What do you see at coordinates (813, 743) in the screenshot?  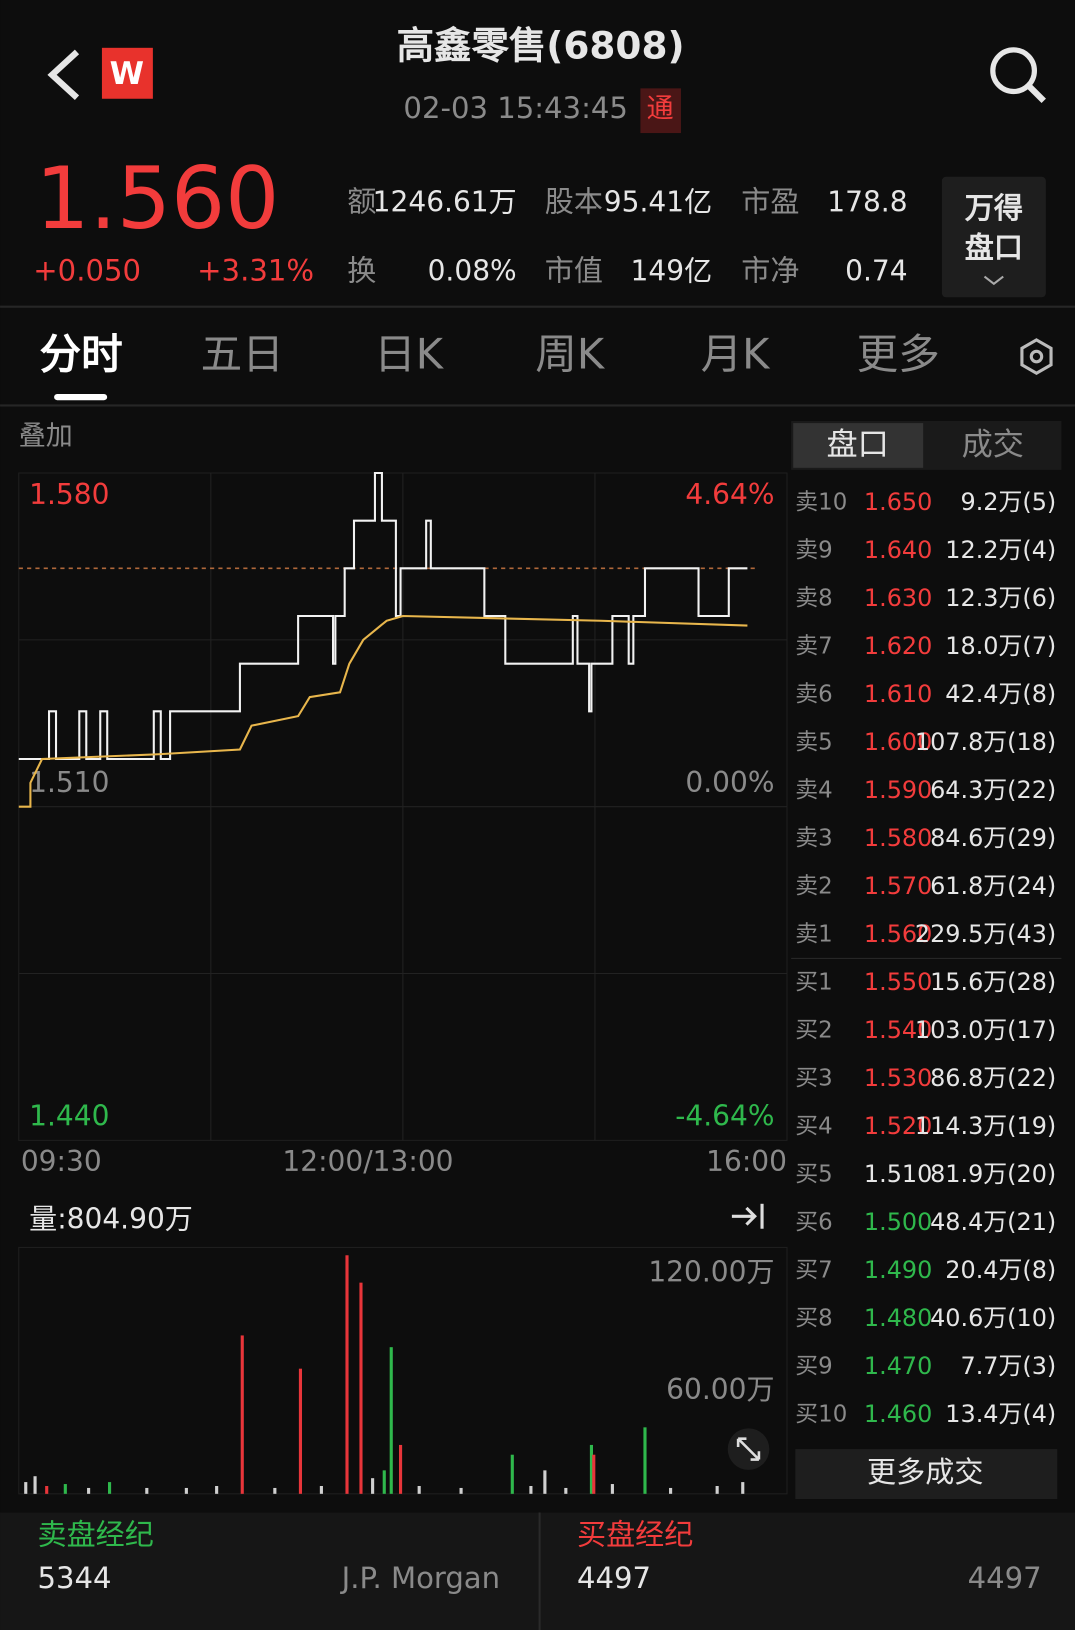 I see `book-label: 卖5` at bounding box center [813, 743].